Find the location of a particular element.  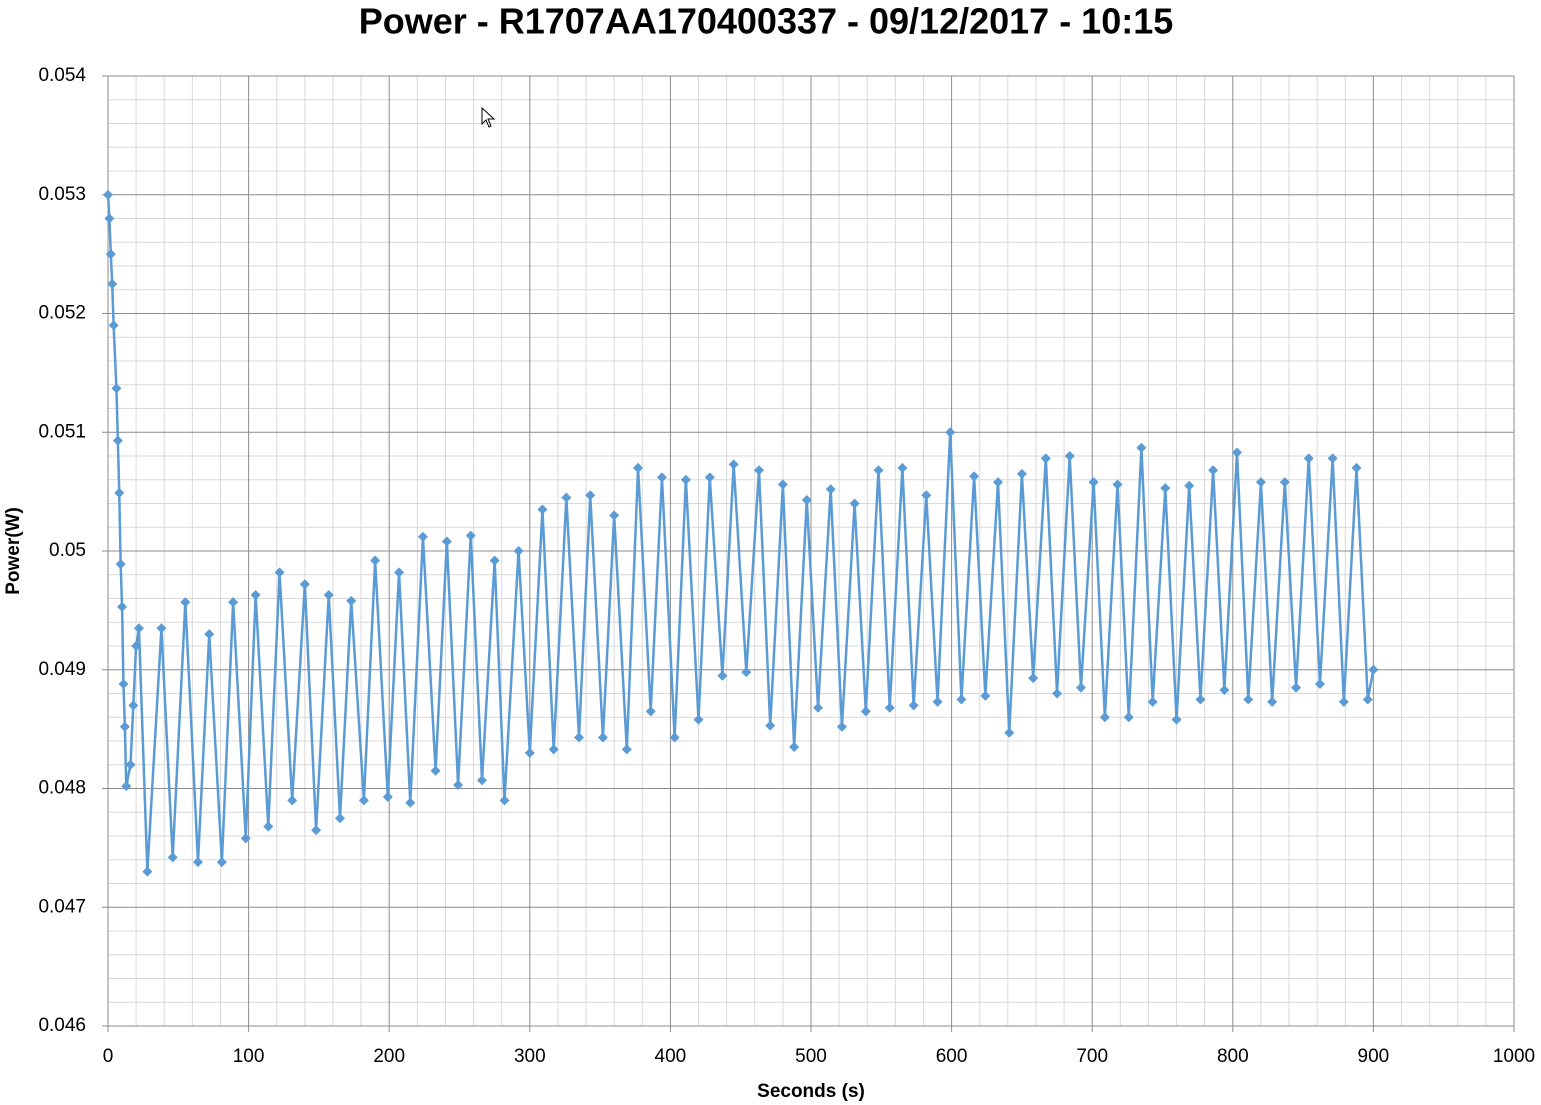

x-tick-label: 0 is located at coordinates (108, 1056).